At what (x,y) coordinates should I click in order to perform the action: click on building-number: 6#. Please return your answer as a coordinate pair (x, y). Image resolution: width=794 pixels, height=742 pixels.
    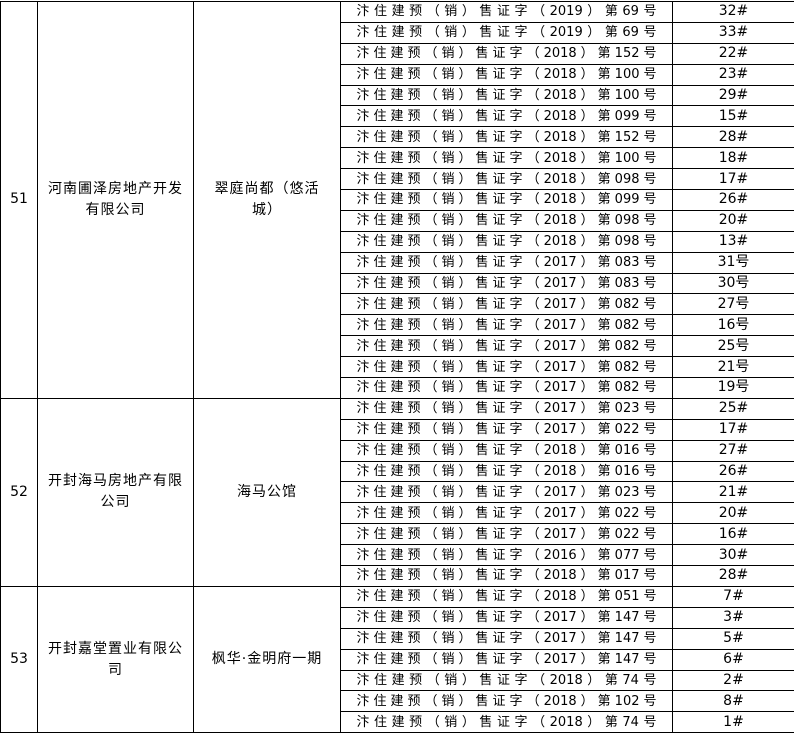
    Looking at the image, I should click on (733, 659).